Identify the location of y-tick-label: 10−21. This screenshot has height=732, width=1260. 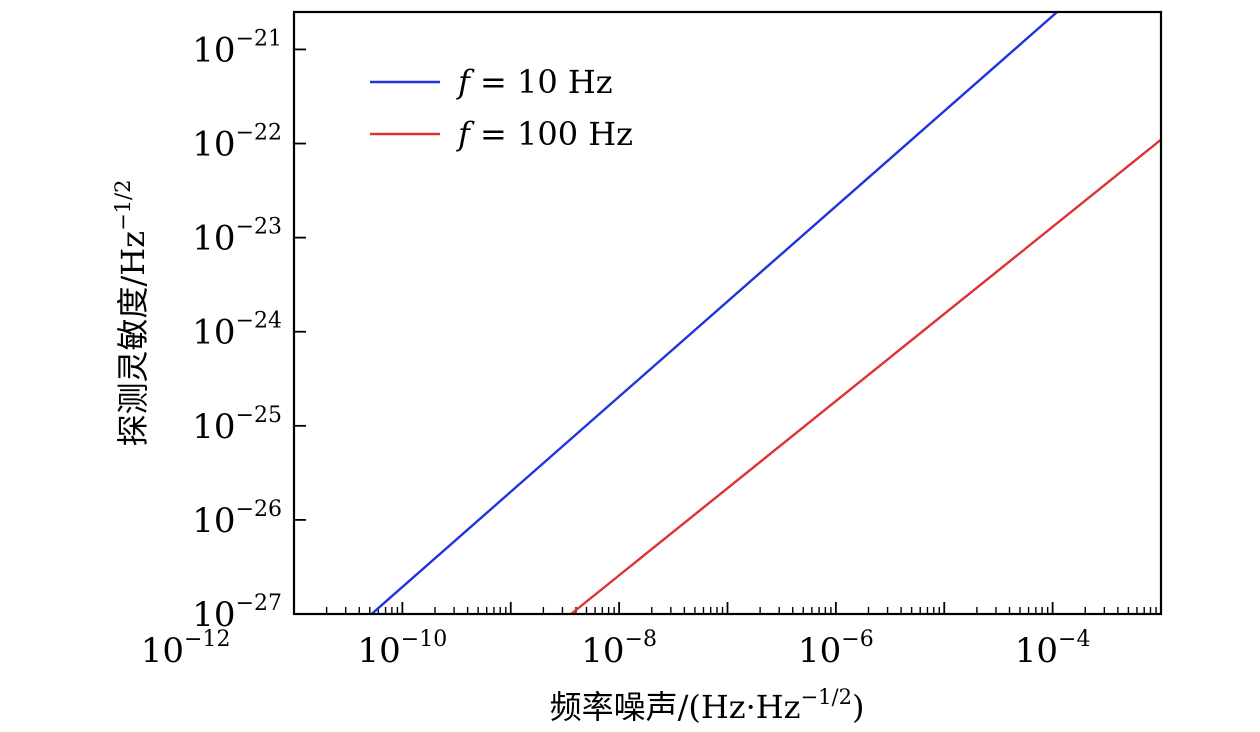
(237, 48).